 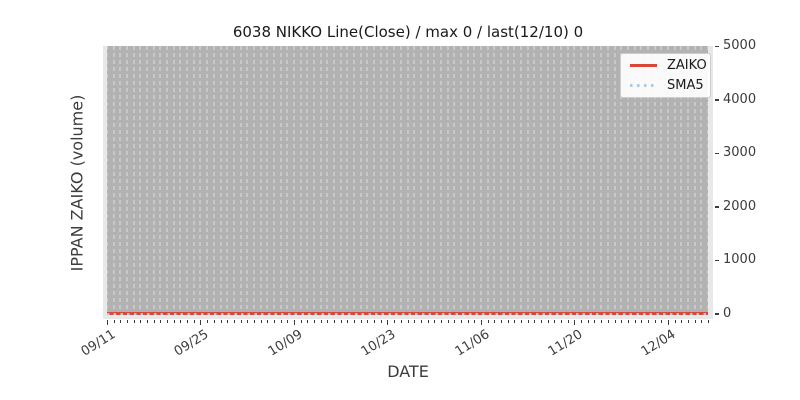 I want to click on legend-label-sma5: SMA5, so click(x=685, y=85).